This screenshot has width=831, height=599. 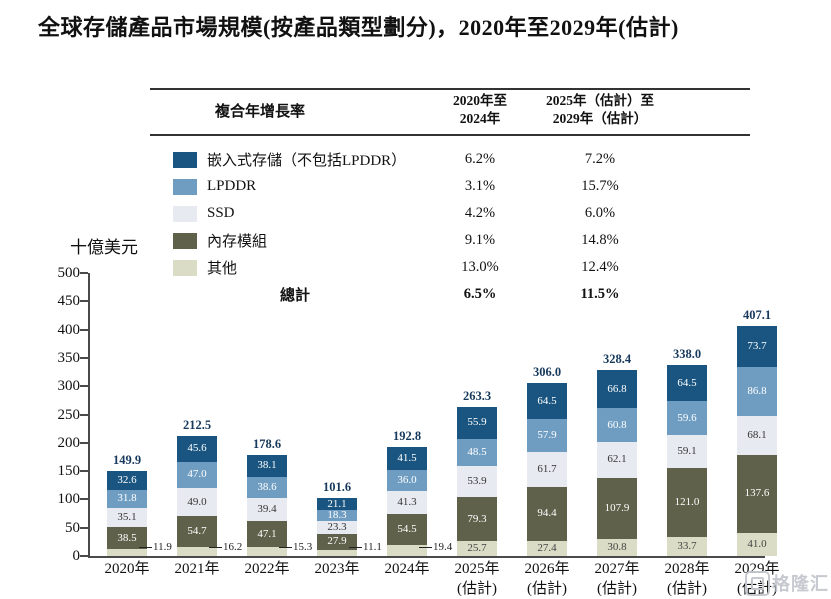 I want to click on cagr-col1-header: 2020年至 2024年, so click(x=480, y=110).